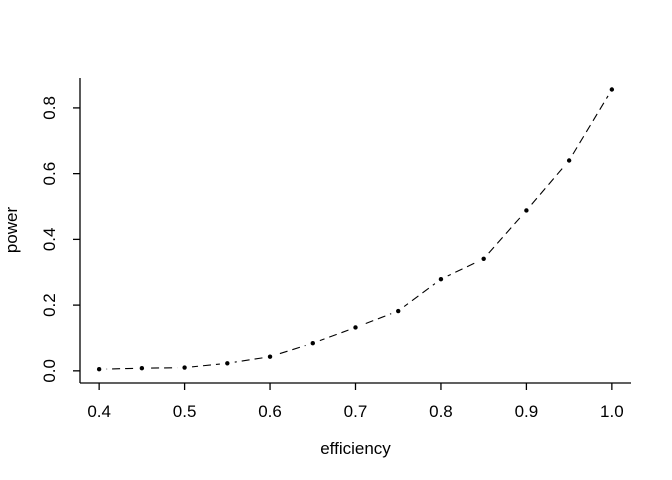 This screenshot has height=480, width=672. I want to click on y-axis-title: power, so click(11, 230).